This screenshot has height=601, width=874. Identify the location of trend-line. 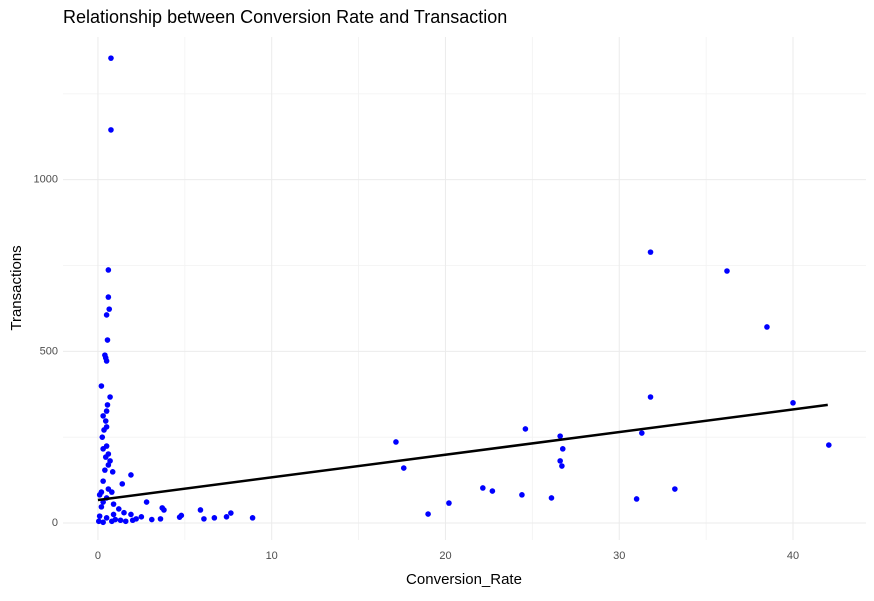
(462, 452).